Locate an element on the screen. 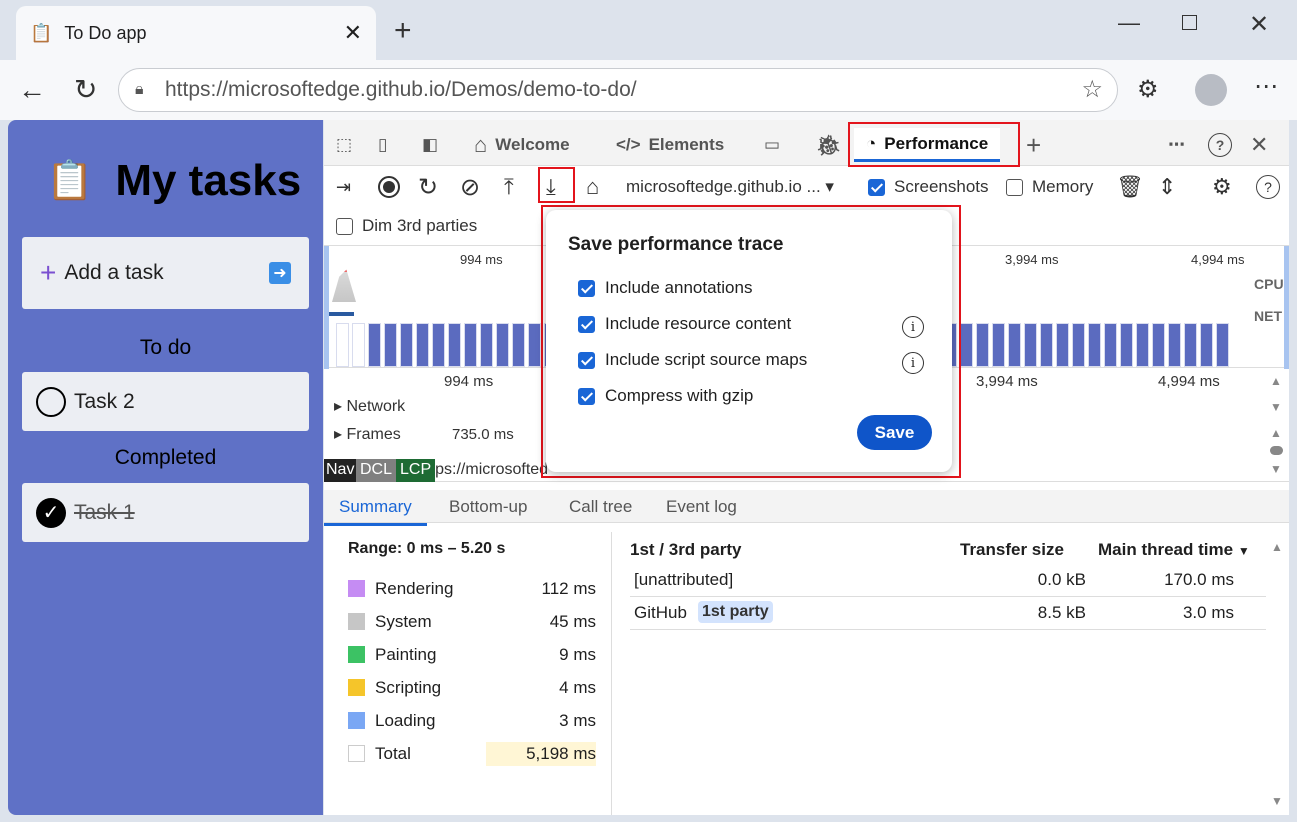  frames-track: ▸ Frames is located at coordinates (367, 434).